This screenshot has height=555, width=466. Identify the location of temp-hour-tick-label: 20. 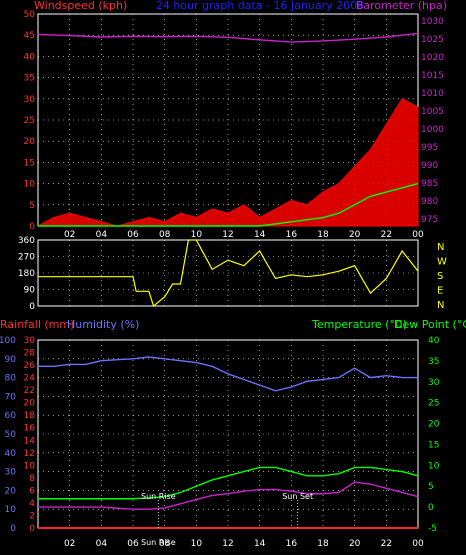
(355, 544).